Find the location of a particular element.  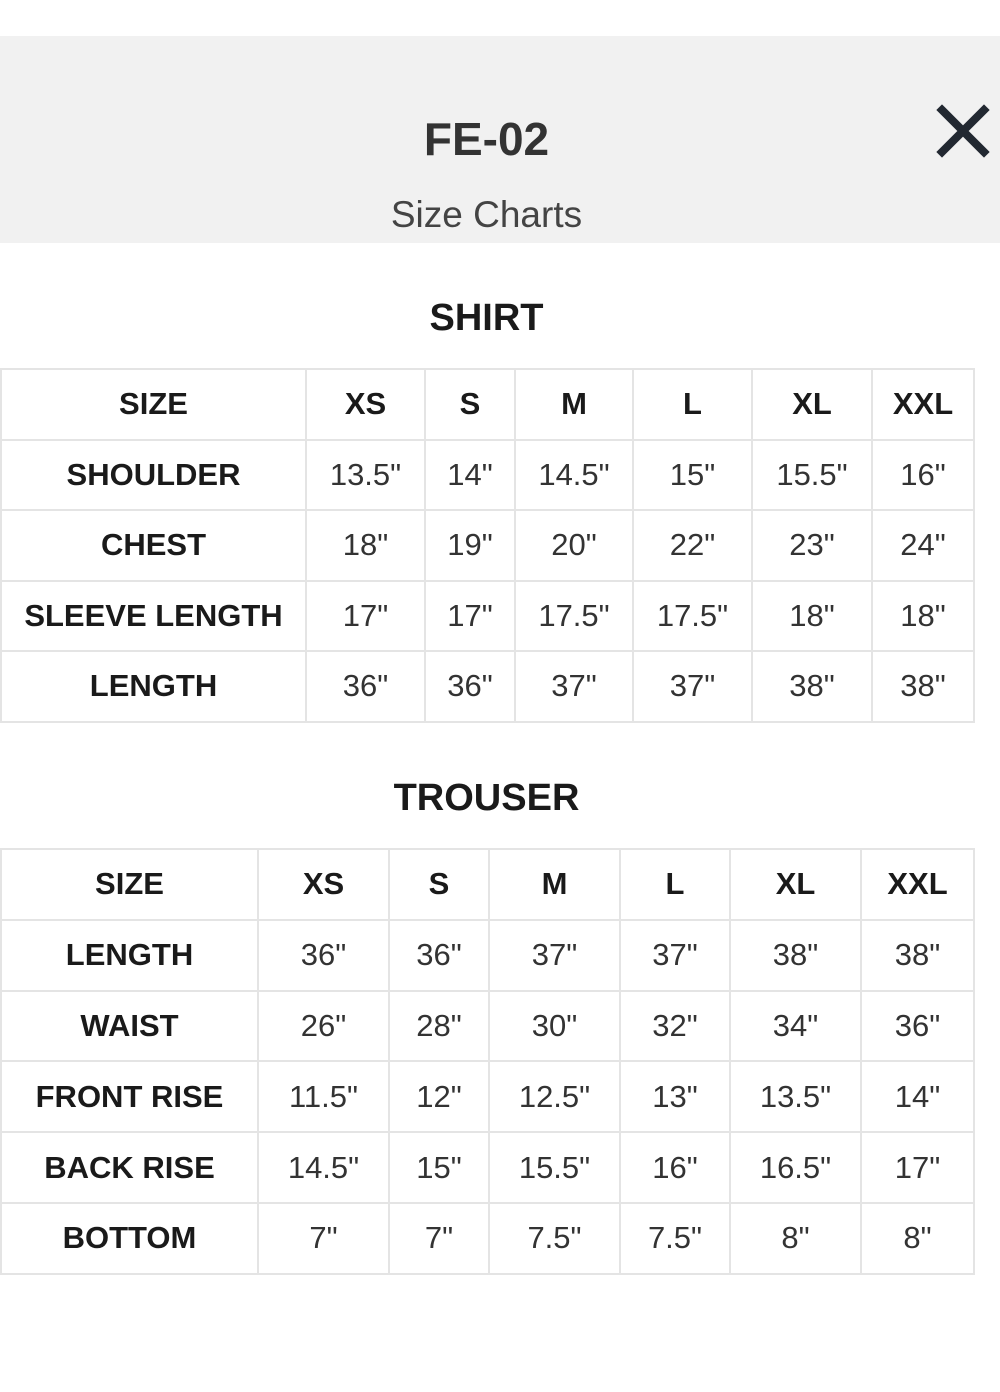

table-cell: 12.5" is located at coordinates (554, 1097).